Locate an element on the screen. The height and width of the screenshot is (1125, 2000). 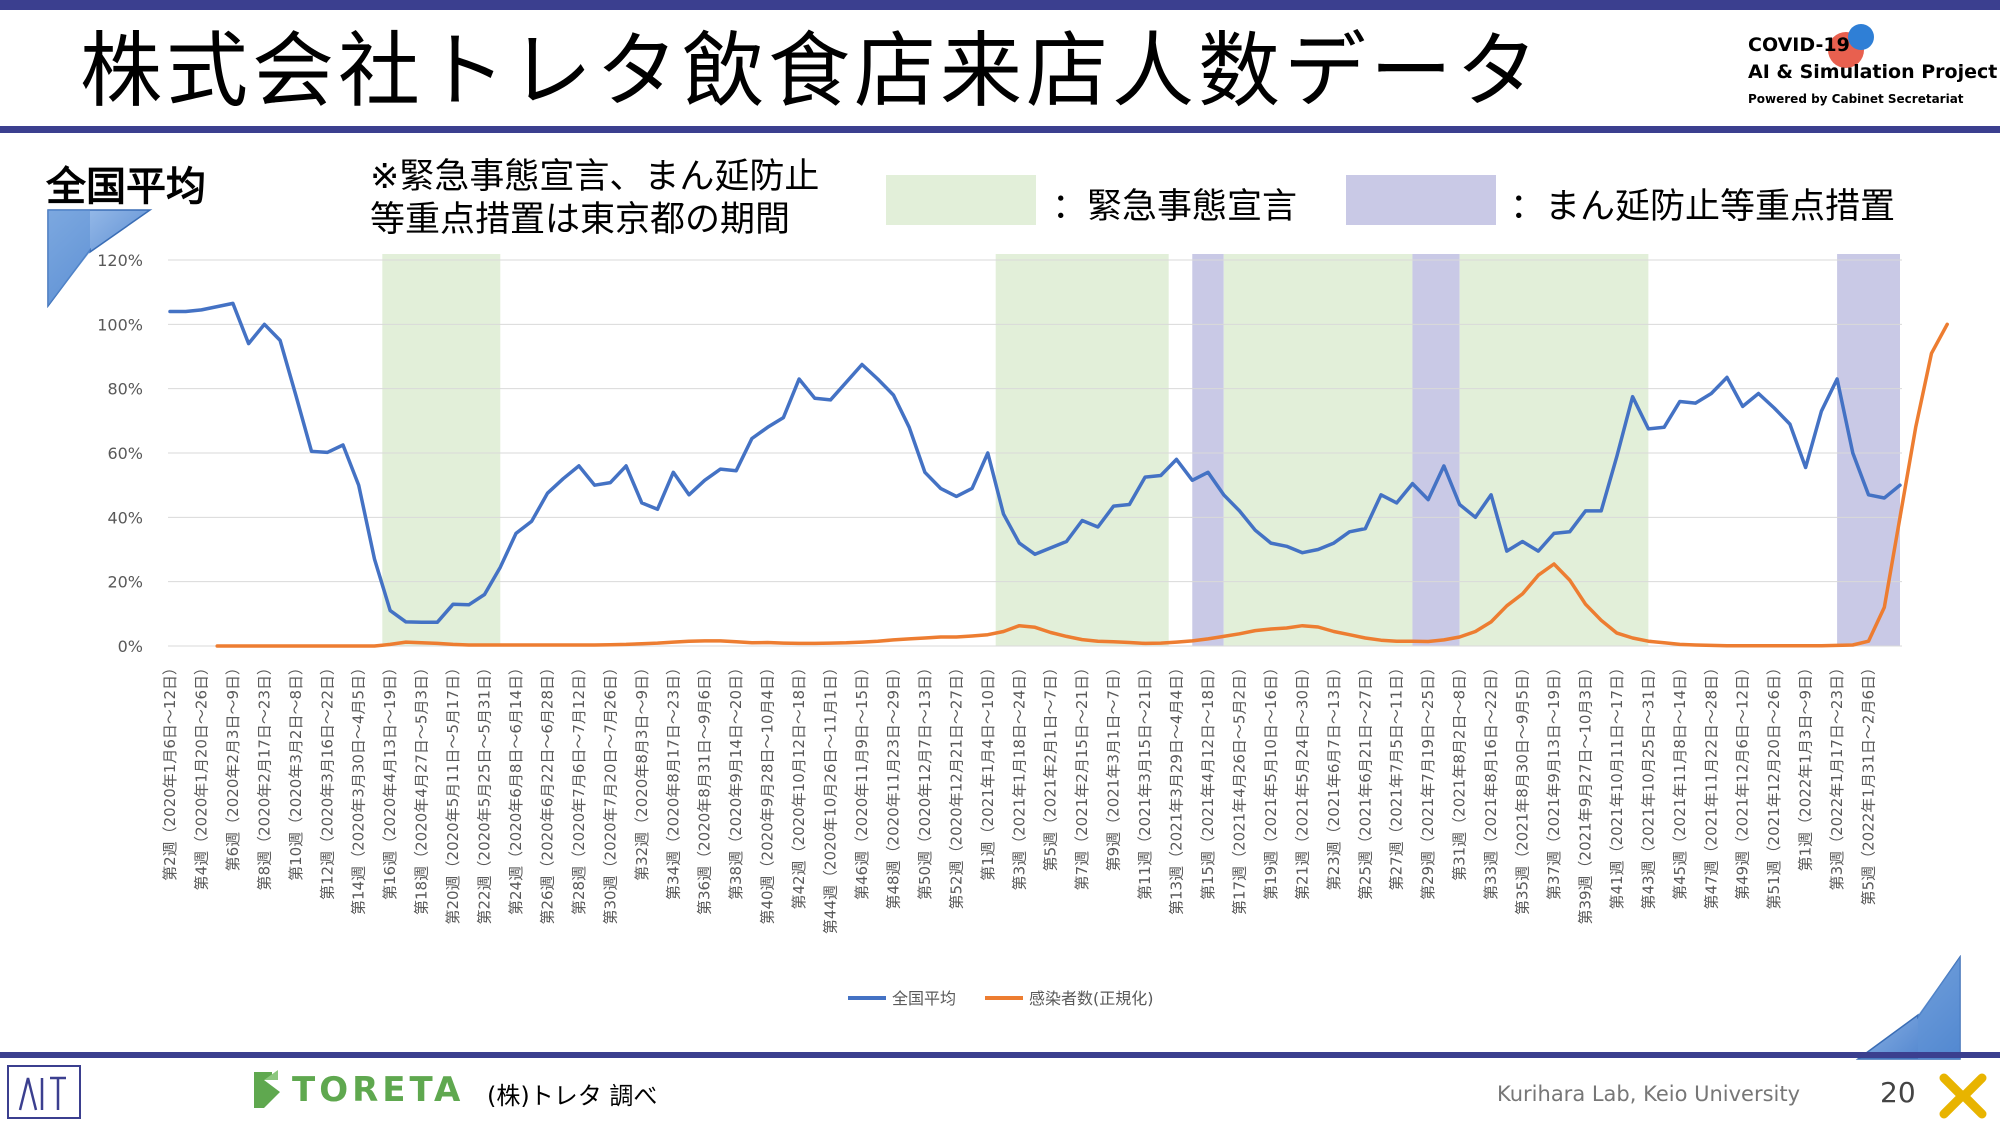
y-tick-label: 80% is located at coordinates (125, 389).